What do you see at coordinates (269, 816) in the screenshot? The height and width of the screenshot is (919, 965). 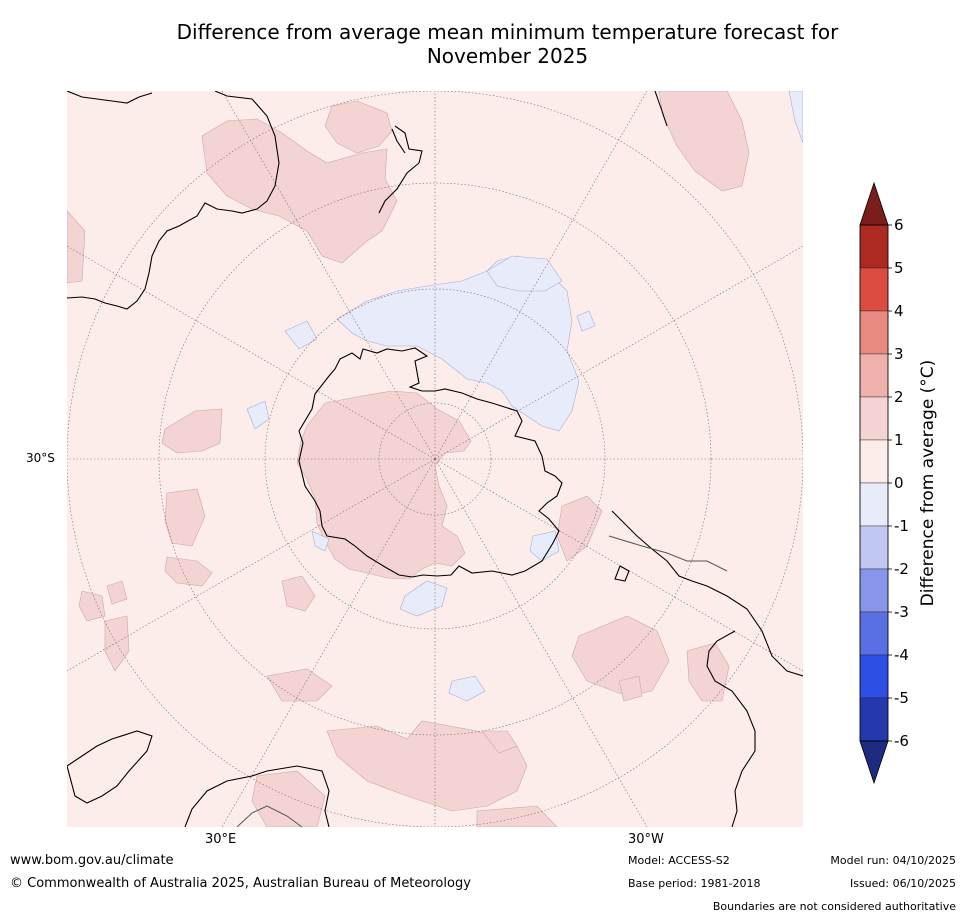 I see `border-africa-south` at bounding box center [269, 816].